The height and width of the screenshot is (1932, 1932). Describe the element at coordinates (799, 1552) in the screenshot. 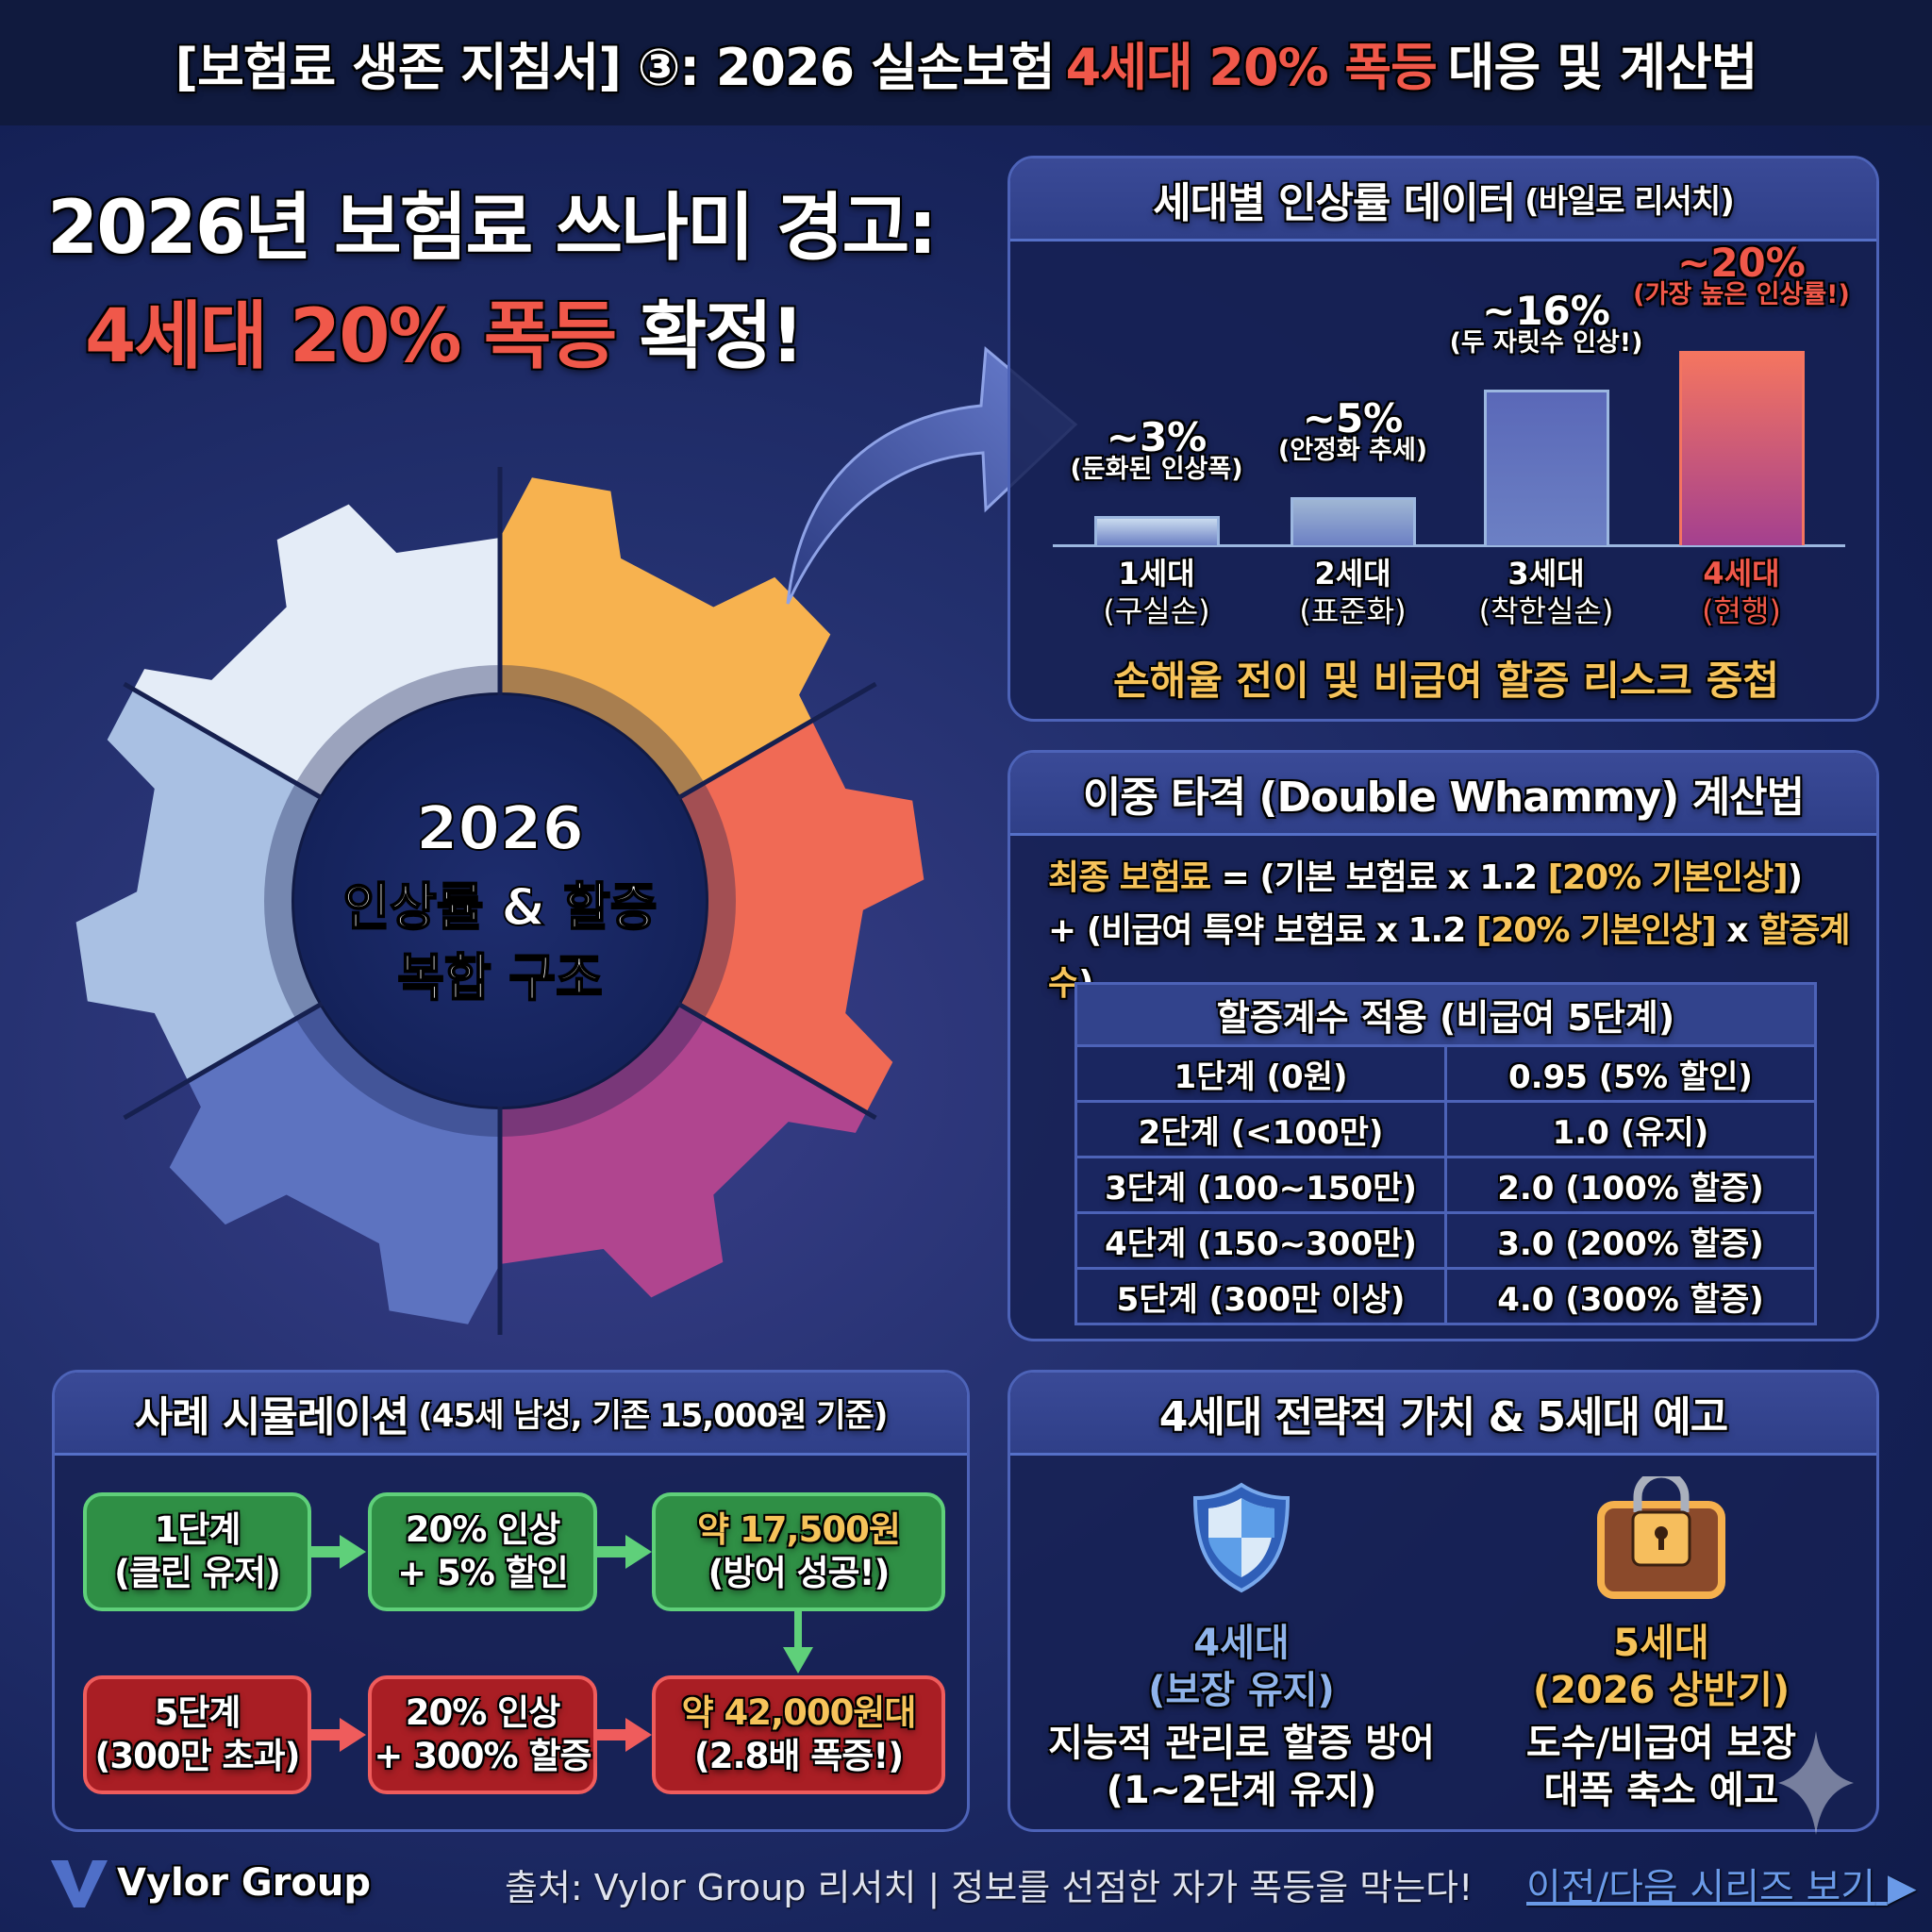

I see `flow-box-good-3: 약 17,500원 (방어 성공!)` at that location.